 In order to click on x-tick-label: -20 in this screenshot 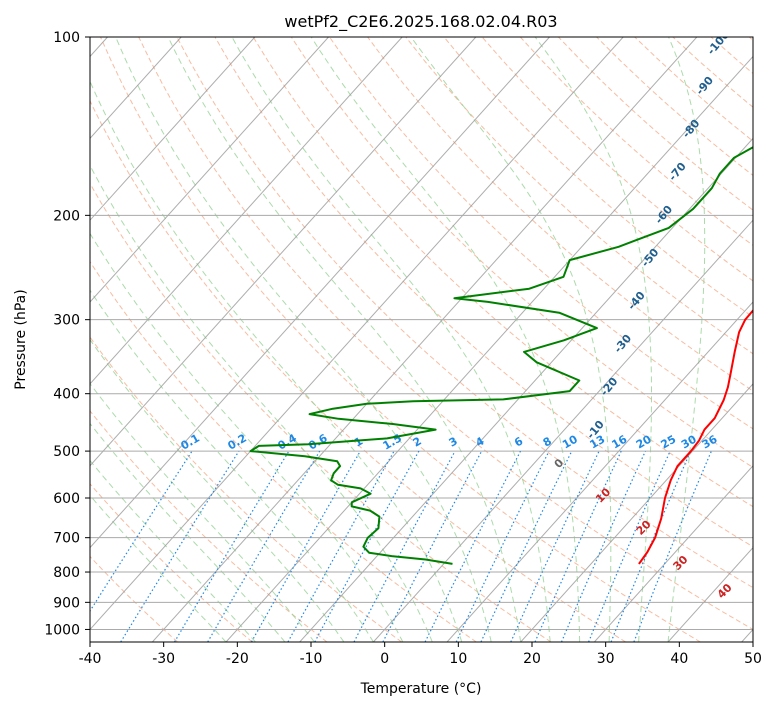, I will do `click(237, 659)`.